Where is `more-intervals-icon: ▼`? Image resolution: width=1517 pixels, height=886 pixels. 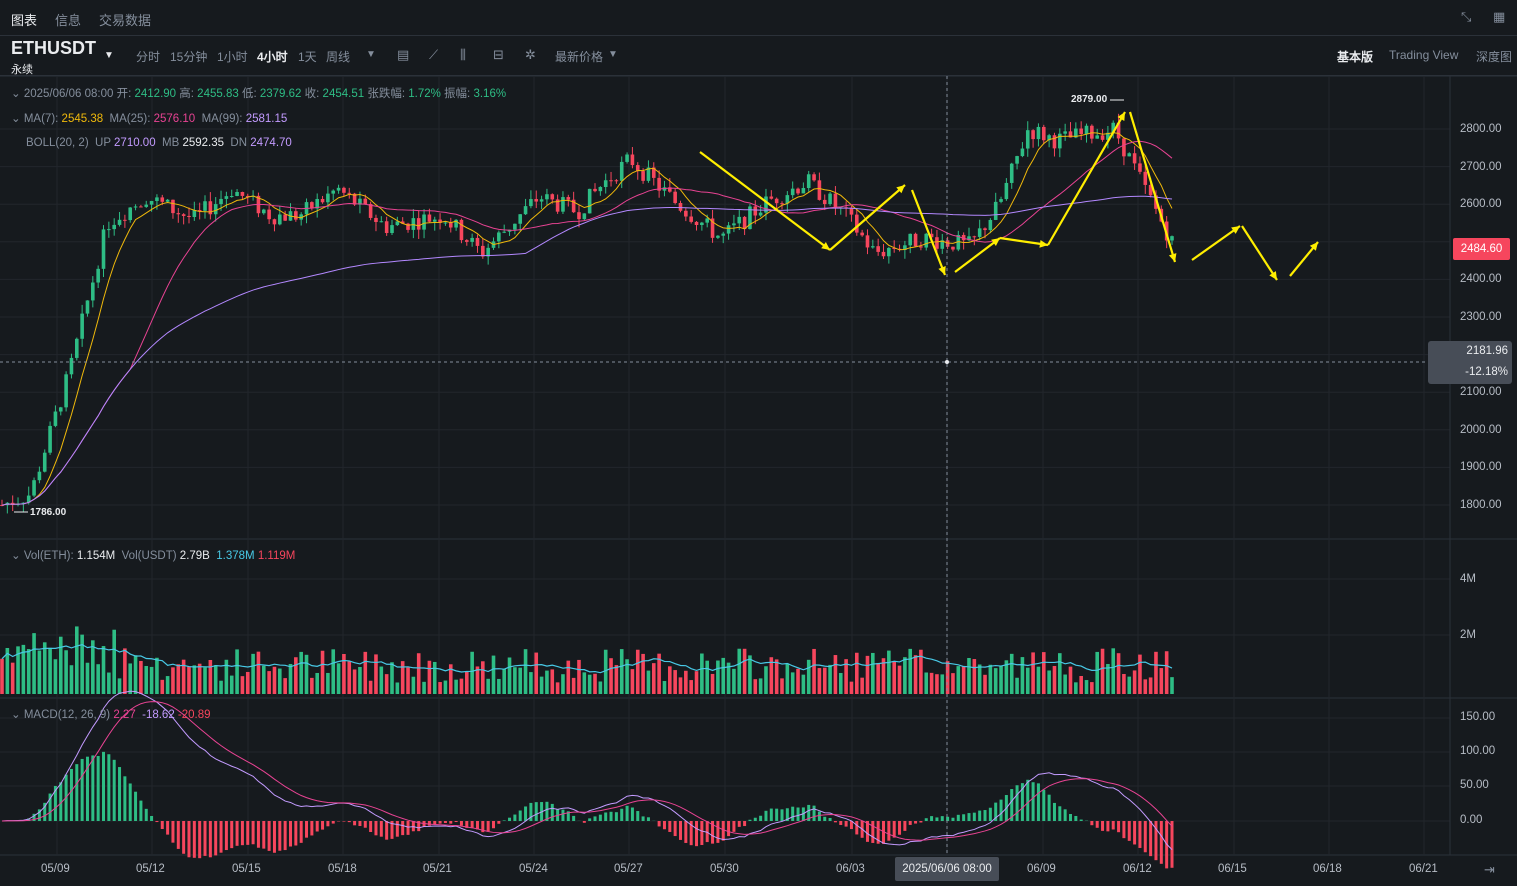
more-intervals-icon: ▼ is located at coordinates (371, 54).